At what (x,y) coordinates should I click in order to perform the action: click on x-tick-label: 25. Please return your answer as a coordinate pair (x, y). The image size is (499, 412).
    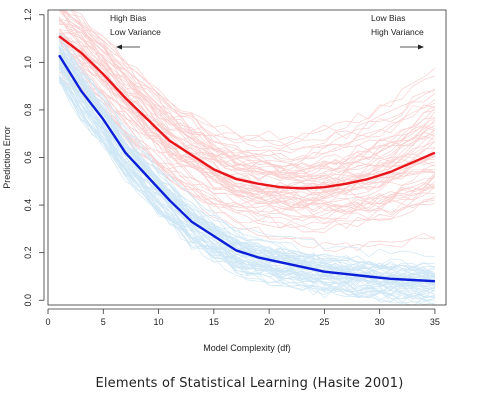
    Looking at the image, I should click on (324, 322).